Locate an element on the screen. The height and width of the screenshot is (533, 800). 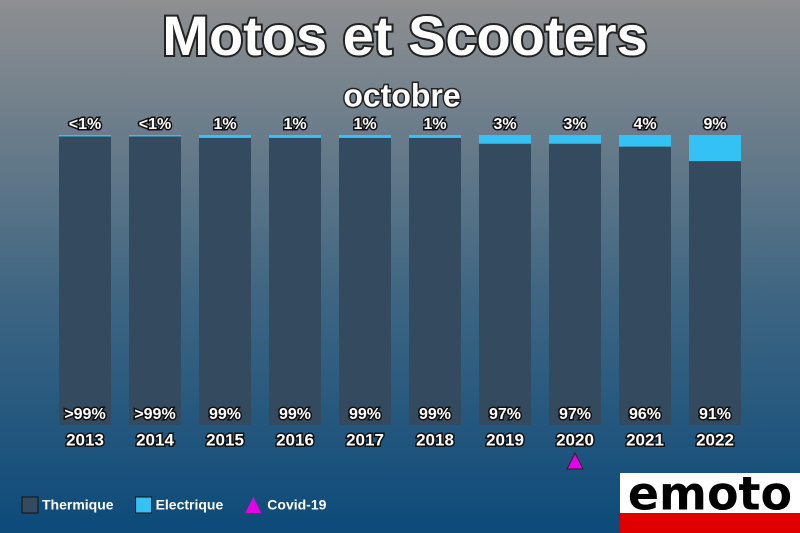
chart-subtitle: octobre is located at coordinates (401, 95).